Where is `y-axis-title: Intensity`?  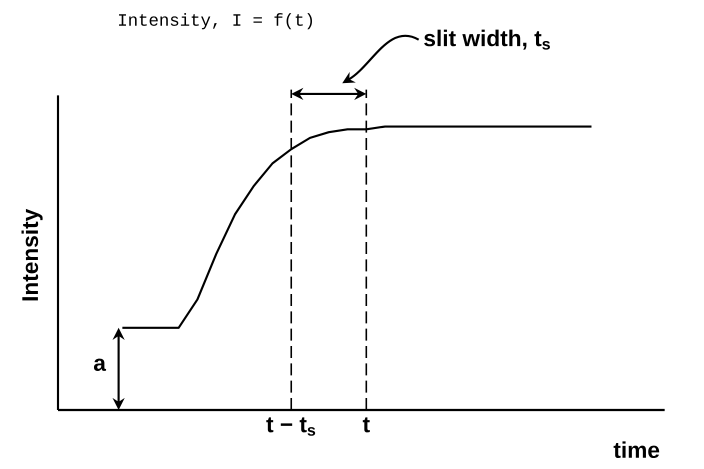
y-axis-title: Intensity is located at coordinates (32, 254).